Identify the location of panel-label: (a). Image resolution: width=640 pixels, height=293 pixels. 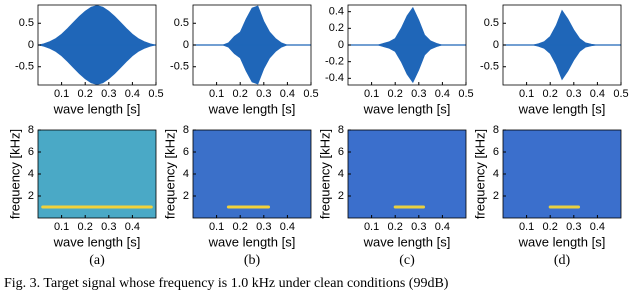
(97, 260).